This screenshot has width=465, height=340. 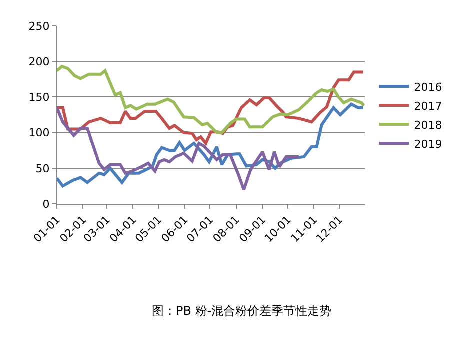 I want to click on legend-label: 2019, so click(x=428, y=144).